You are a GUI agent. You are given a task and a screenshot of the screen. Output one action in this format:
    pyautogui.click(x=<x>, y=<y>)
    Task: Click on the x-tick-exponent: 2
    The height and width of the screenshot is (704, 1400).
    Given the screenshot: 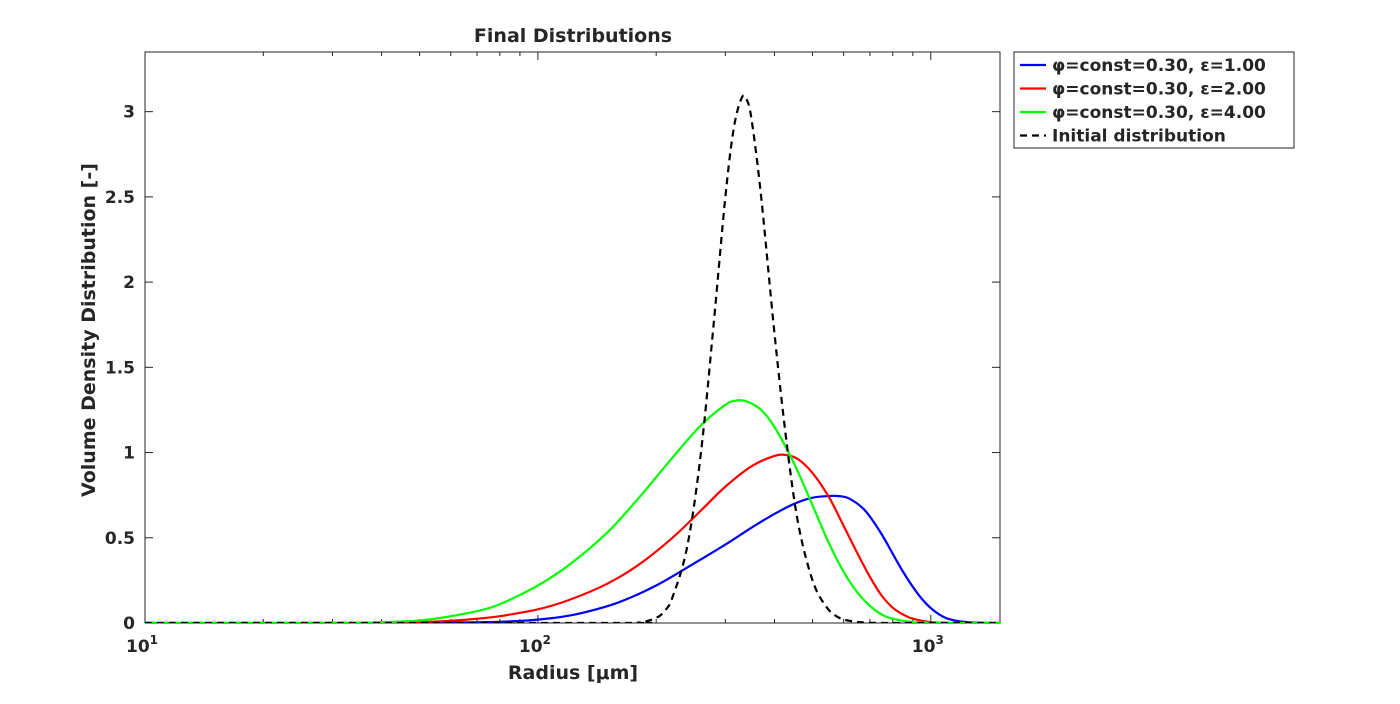 What is the action you would take?
    pyautogui.click(x=547, y=640)
    